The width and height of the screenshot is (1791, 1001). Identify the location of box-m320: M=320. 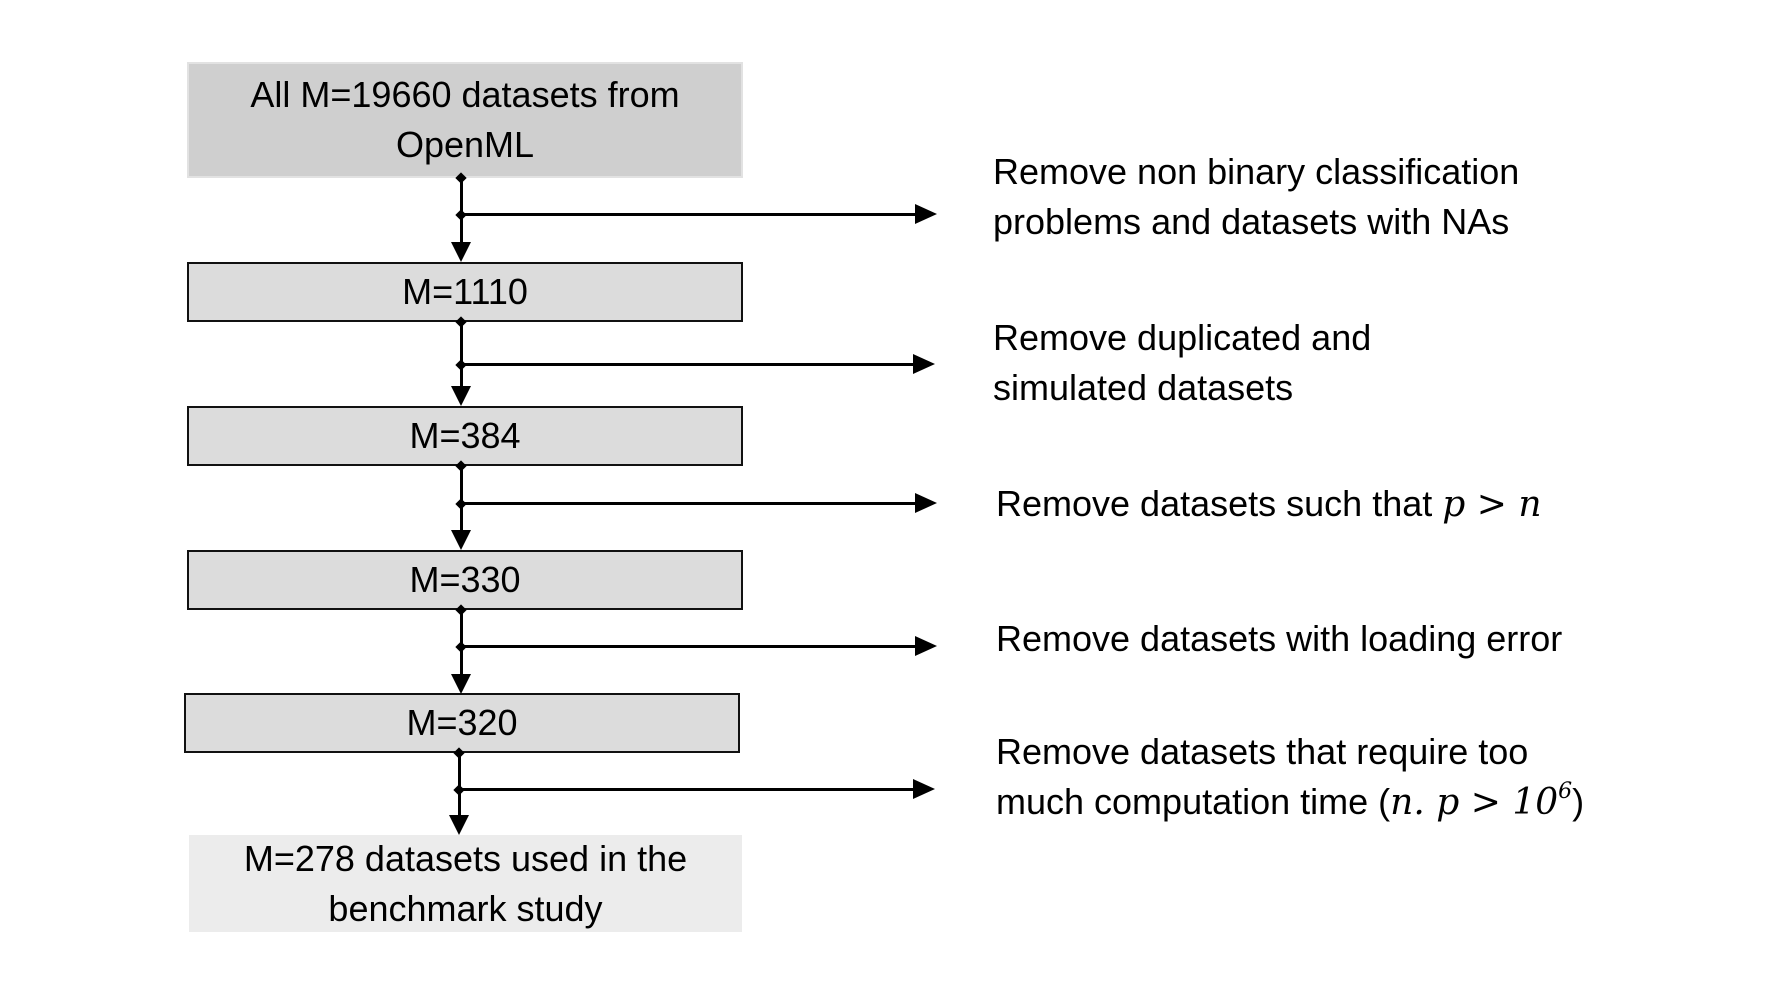
(462, 723).